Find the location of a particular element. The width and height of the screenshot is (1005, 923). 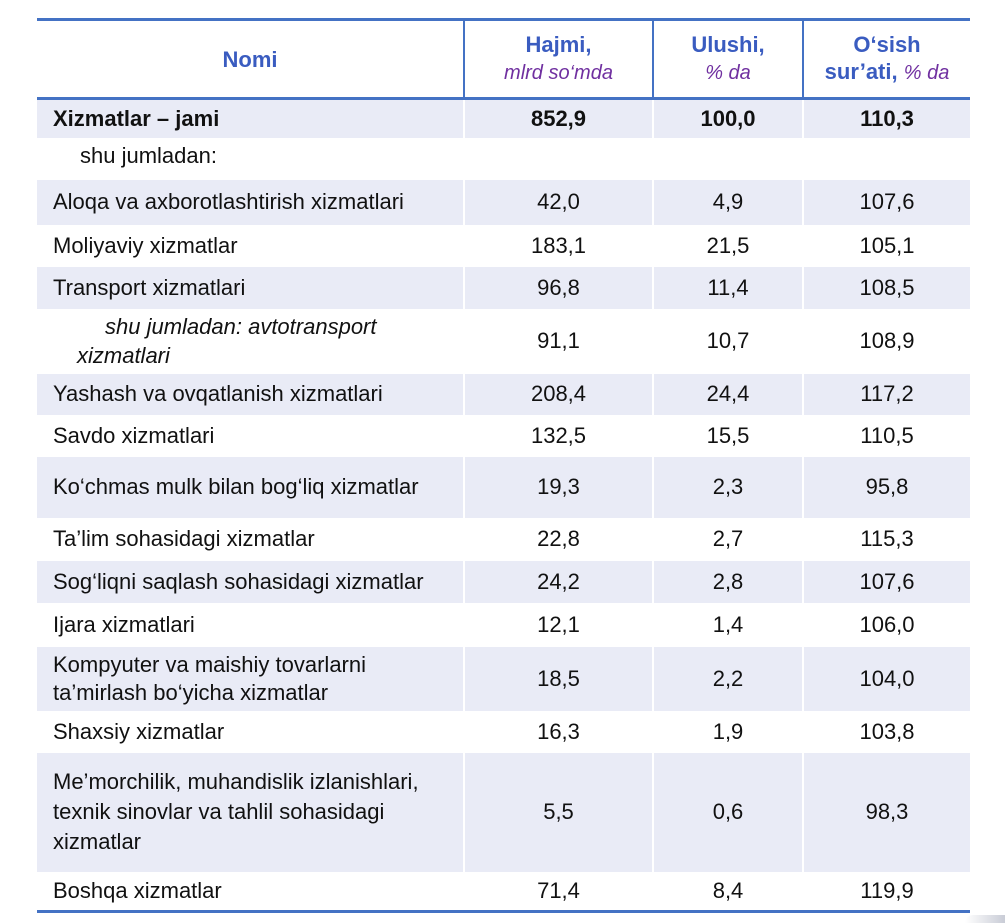

row-volume: 18,5 is located at coordinates (558, 678).